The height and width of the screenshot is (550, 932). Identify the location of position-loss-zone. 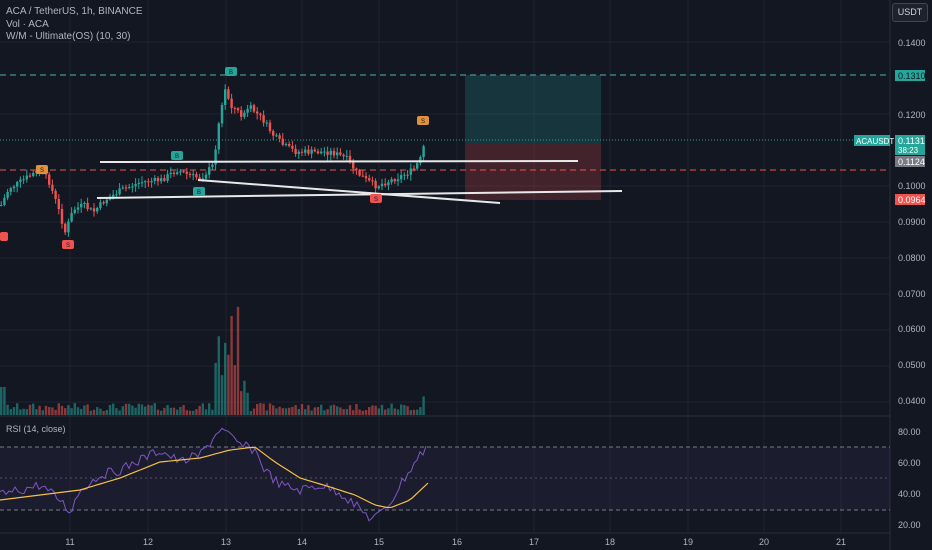
(533, 171).